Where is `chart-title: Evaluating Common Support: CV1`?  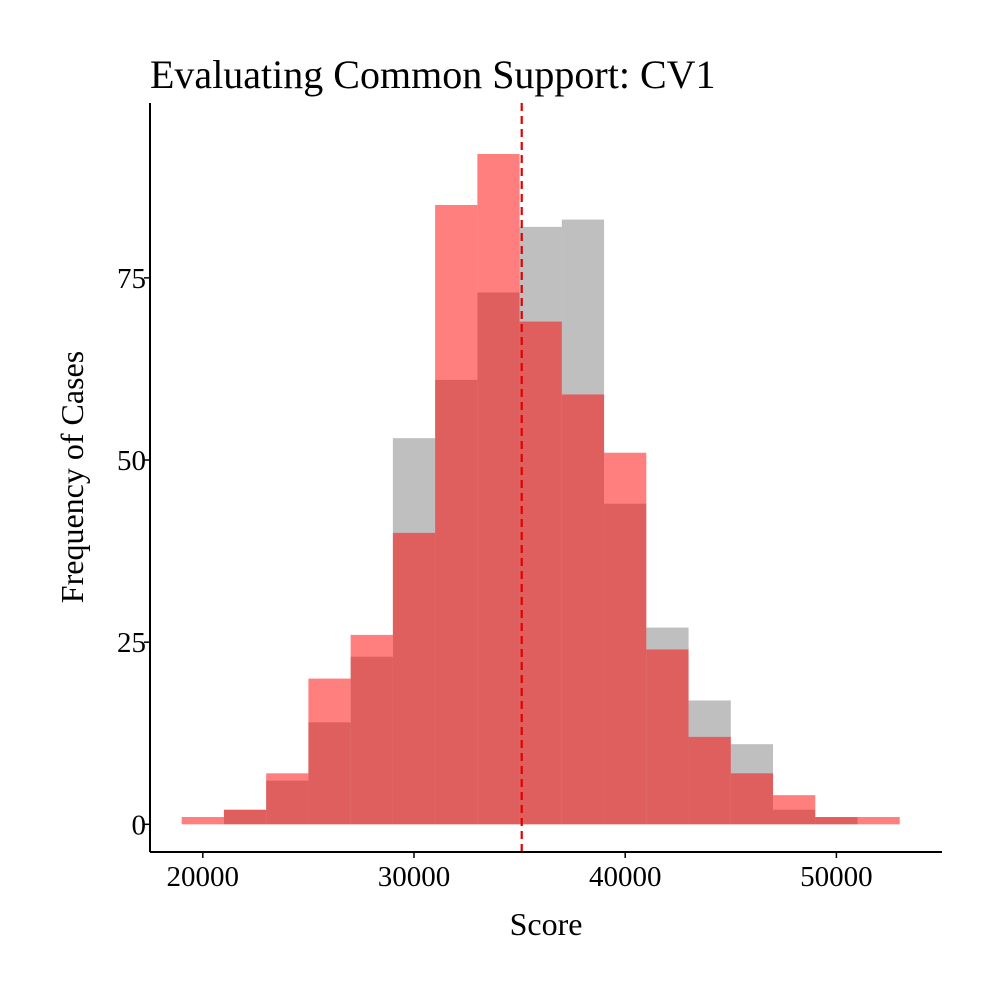
chart-title: Evaluating Common Support: CV1 is located at coordinates (433, 74).